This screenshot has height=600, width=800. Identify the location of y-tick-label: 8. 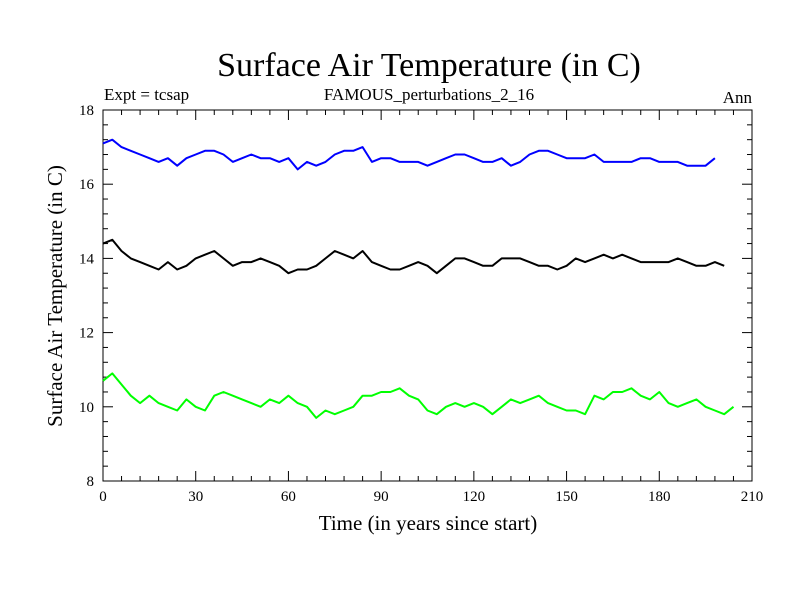
(91, 482).